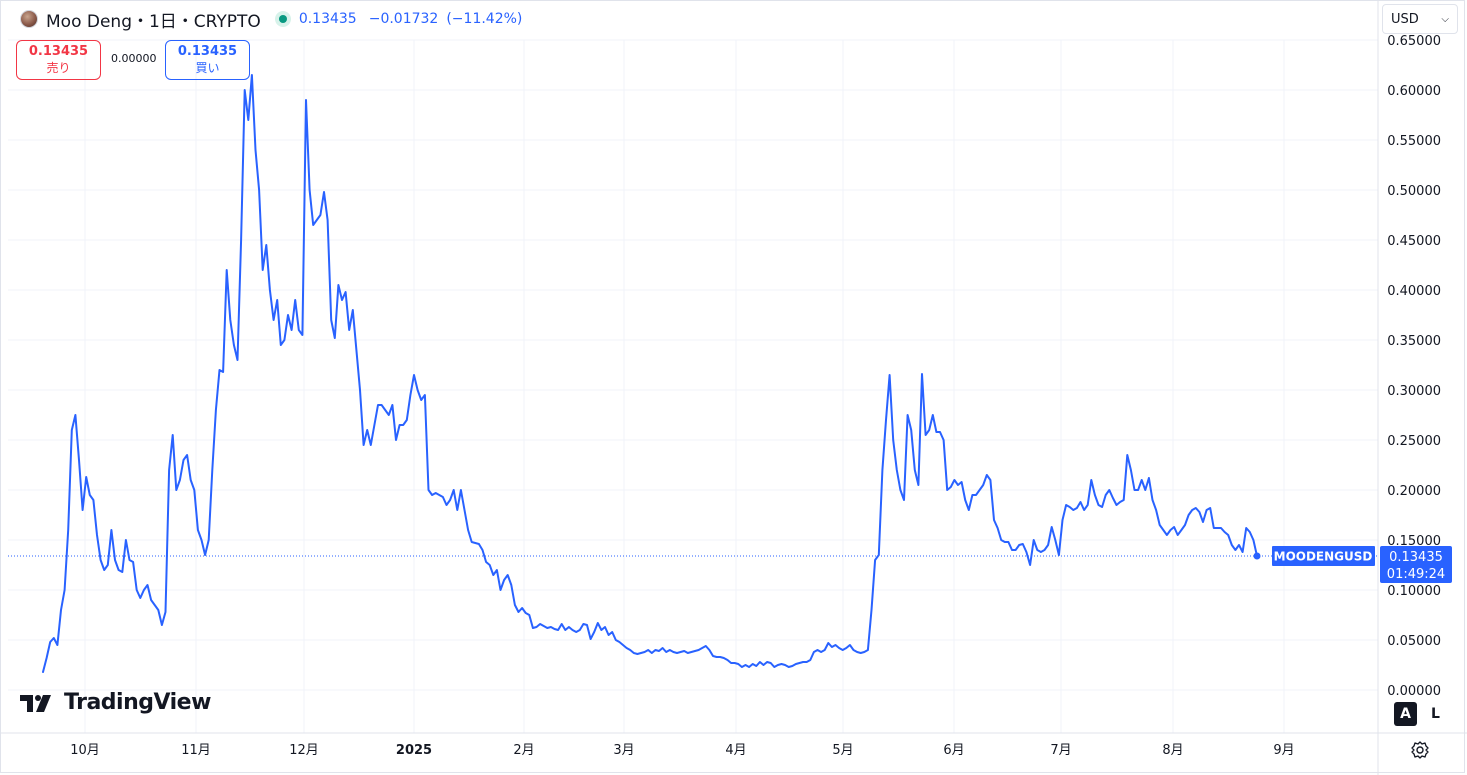 This screenshot has width=1467, height=775. I want to click on logo-text: TradingView, so click(137, 702).